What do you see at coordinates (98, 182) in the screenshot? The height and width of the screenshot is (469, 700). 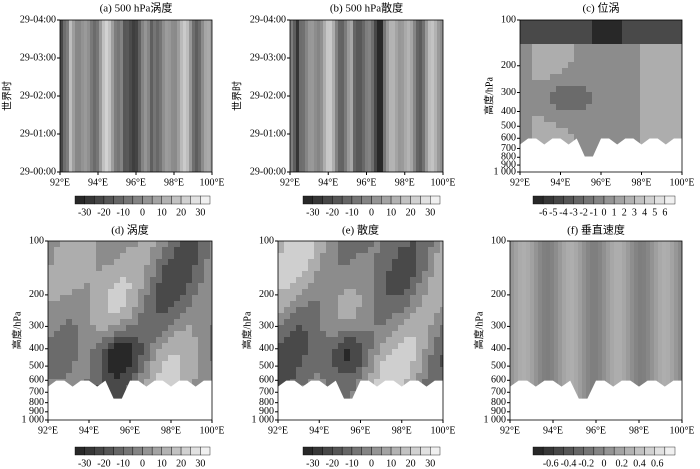 I see `x-tick-label: 94°E` at bounding box center [98, 182].